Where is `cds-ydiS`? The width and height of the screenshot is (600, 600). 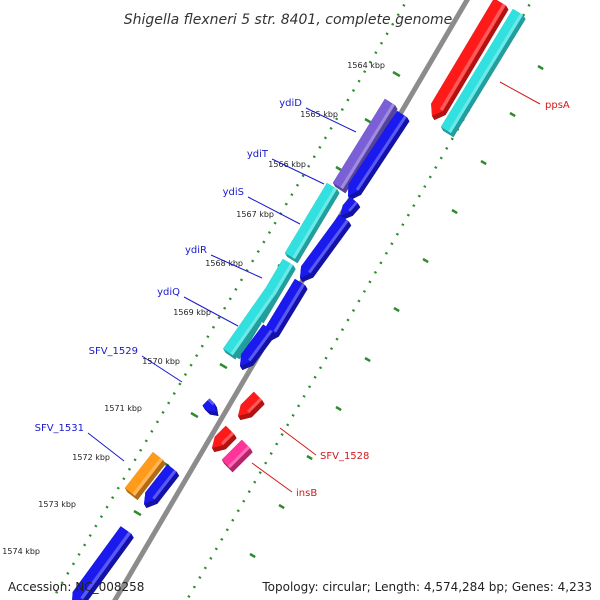
cds-ydiS is located at coordinates (326, 248).